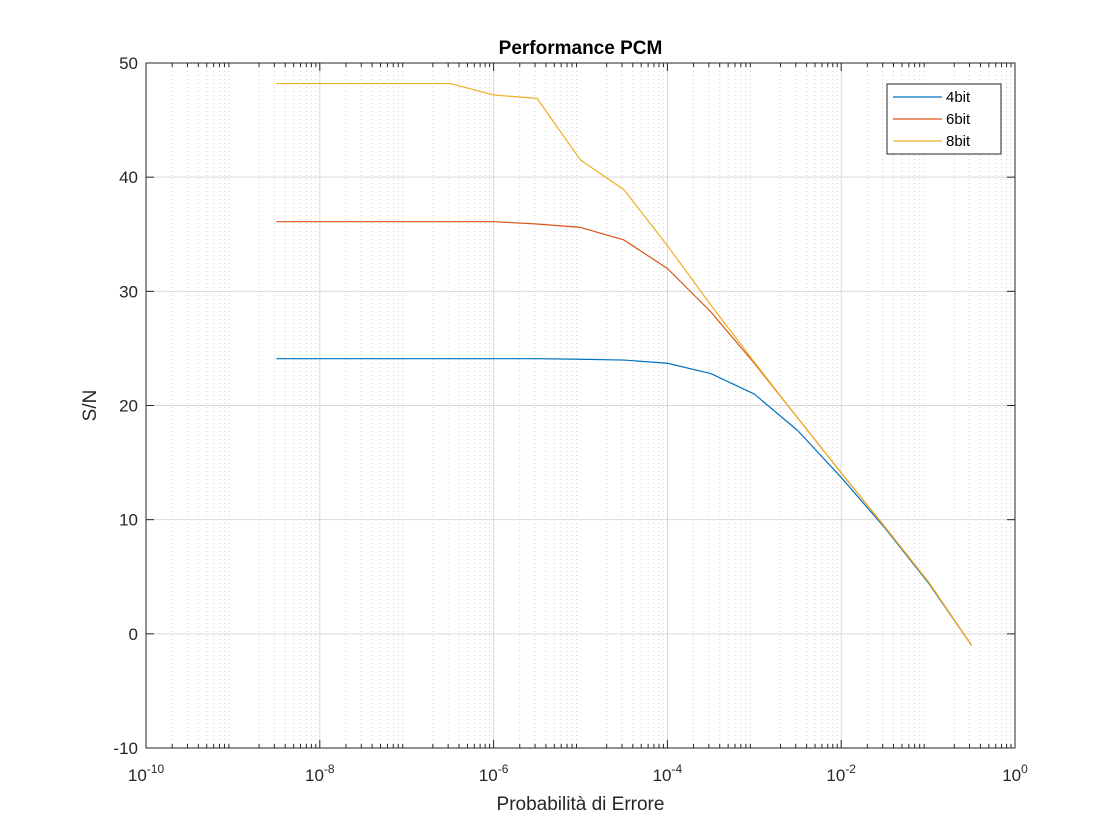 The height and width of the screenshot is (840, 1120). I want to click on x-tick-exponent: -10, so click(156, 769).